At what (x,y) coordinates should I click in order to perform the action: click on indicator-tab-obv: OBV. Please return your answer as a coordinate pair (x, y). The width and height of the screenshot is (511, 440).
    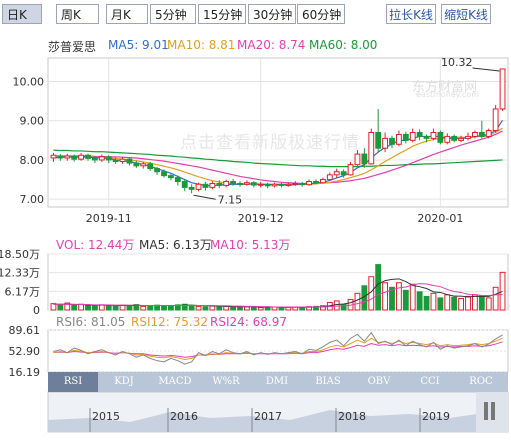
    Looking at the image, I should click on (379, 381).